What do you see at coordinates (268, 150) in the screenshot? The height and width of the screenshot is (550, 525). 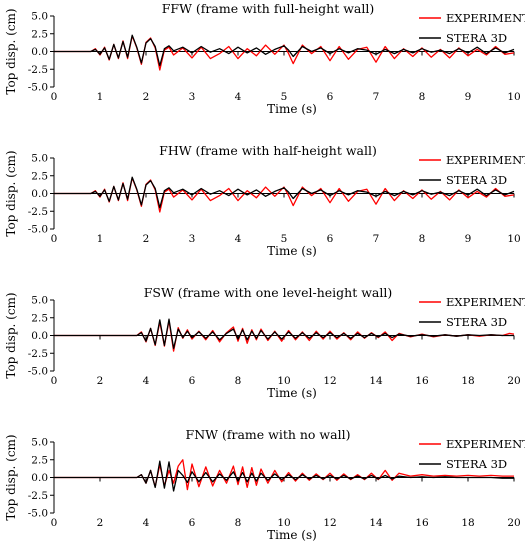 I see `chart-title: FHW (frame with half-height wall)` at bounding box center [268, 150].